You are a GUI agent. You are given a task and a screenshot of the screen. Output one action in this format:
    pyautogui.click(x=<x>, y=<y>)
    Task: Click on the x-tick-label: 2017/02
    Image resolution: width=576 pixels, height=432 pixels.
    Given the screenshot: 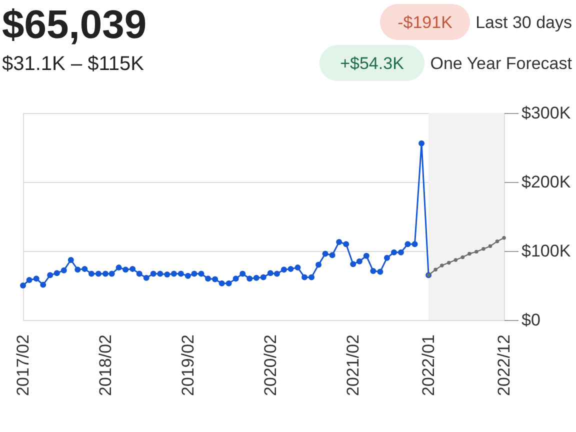 What is the action you would take?
    pyautogui.click(x=23, y=365)
    